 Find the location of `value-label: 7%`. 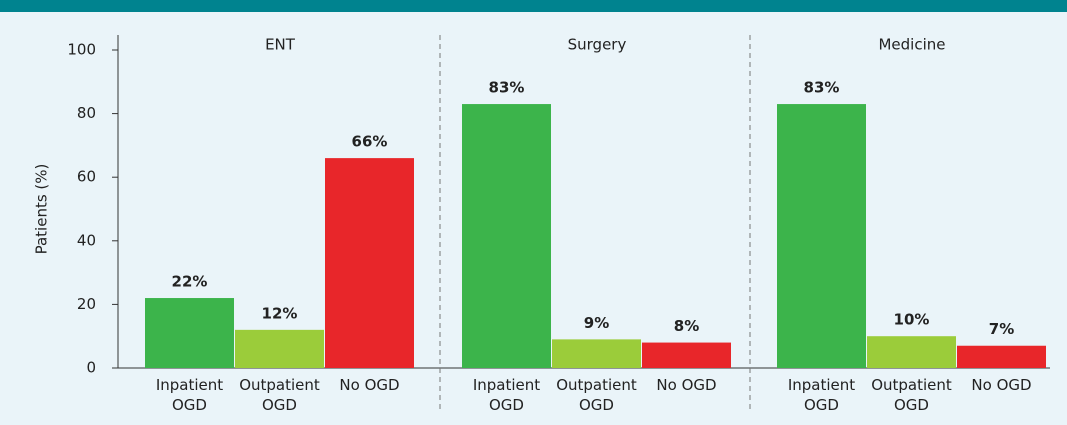

value-label: 7% is located at coordinates (1001, 329).